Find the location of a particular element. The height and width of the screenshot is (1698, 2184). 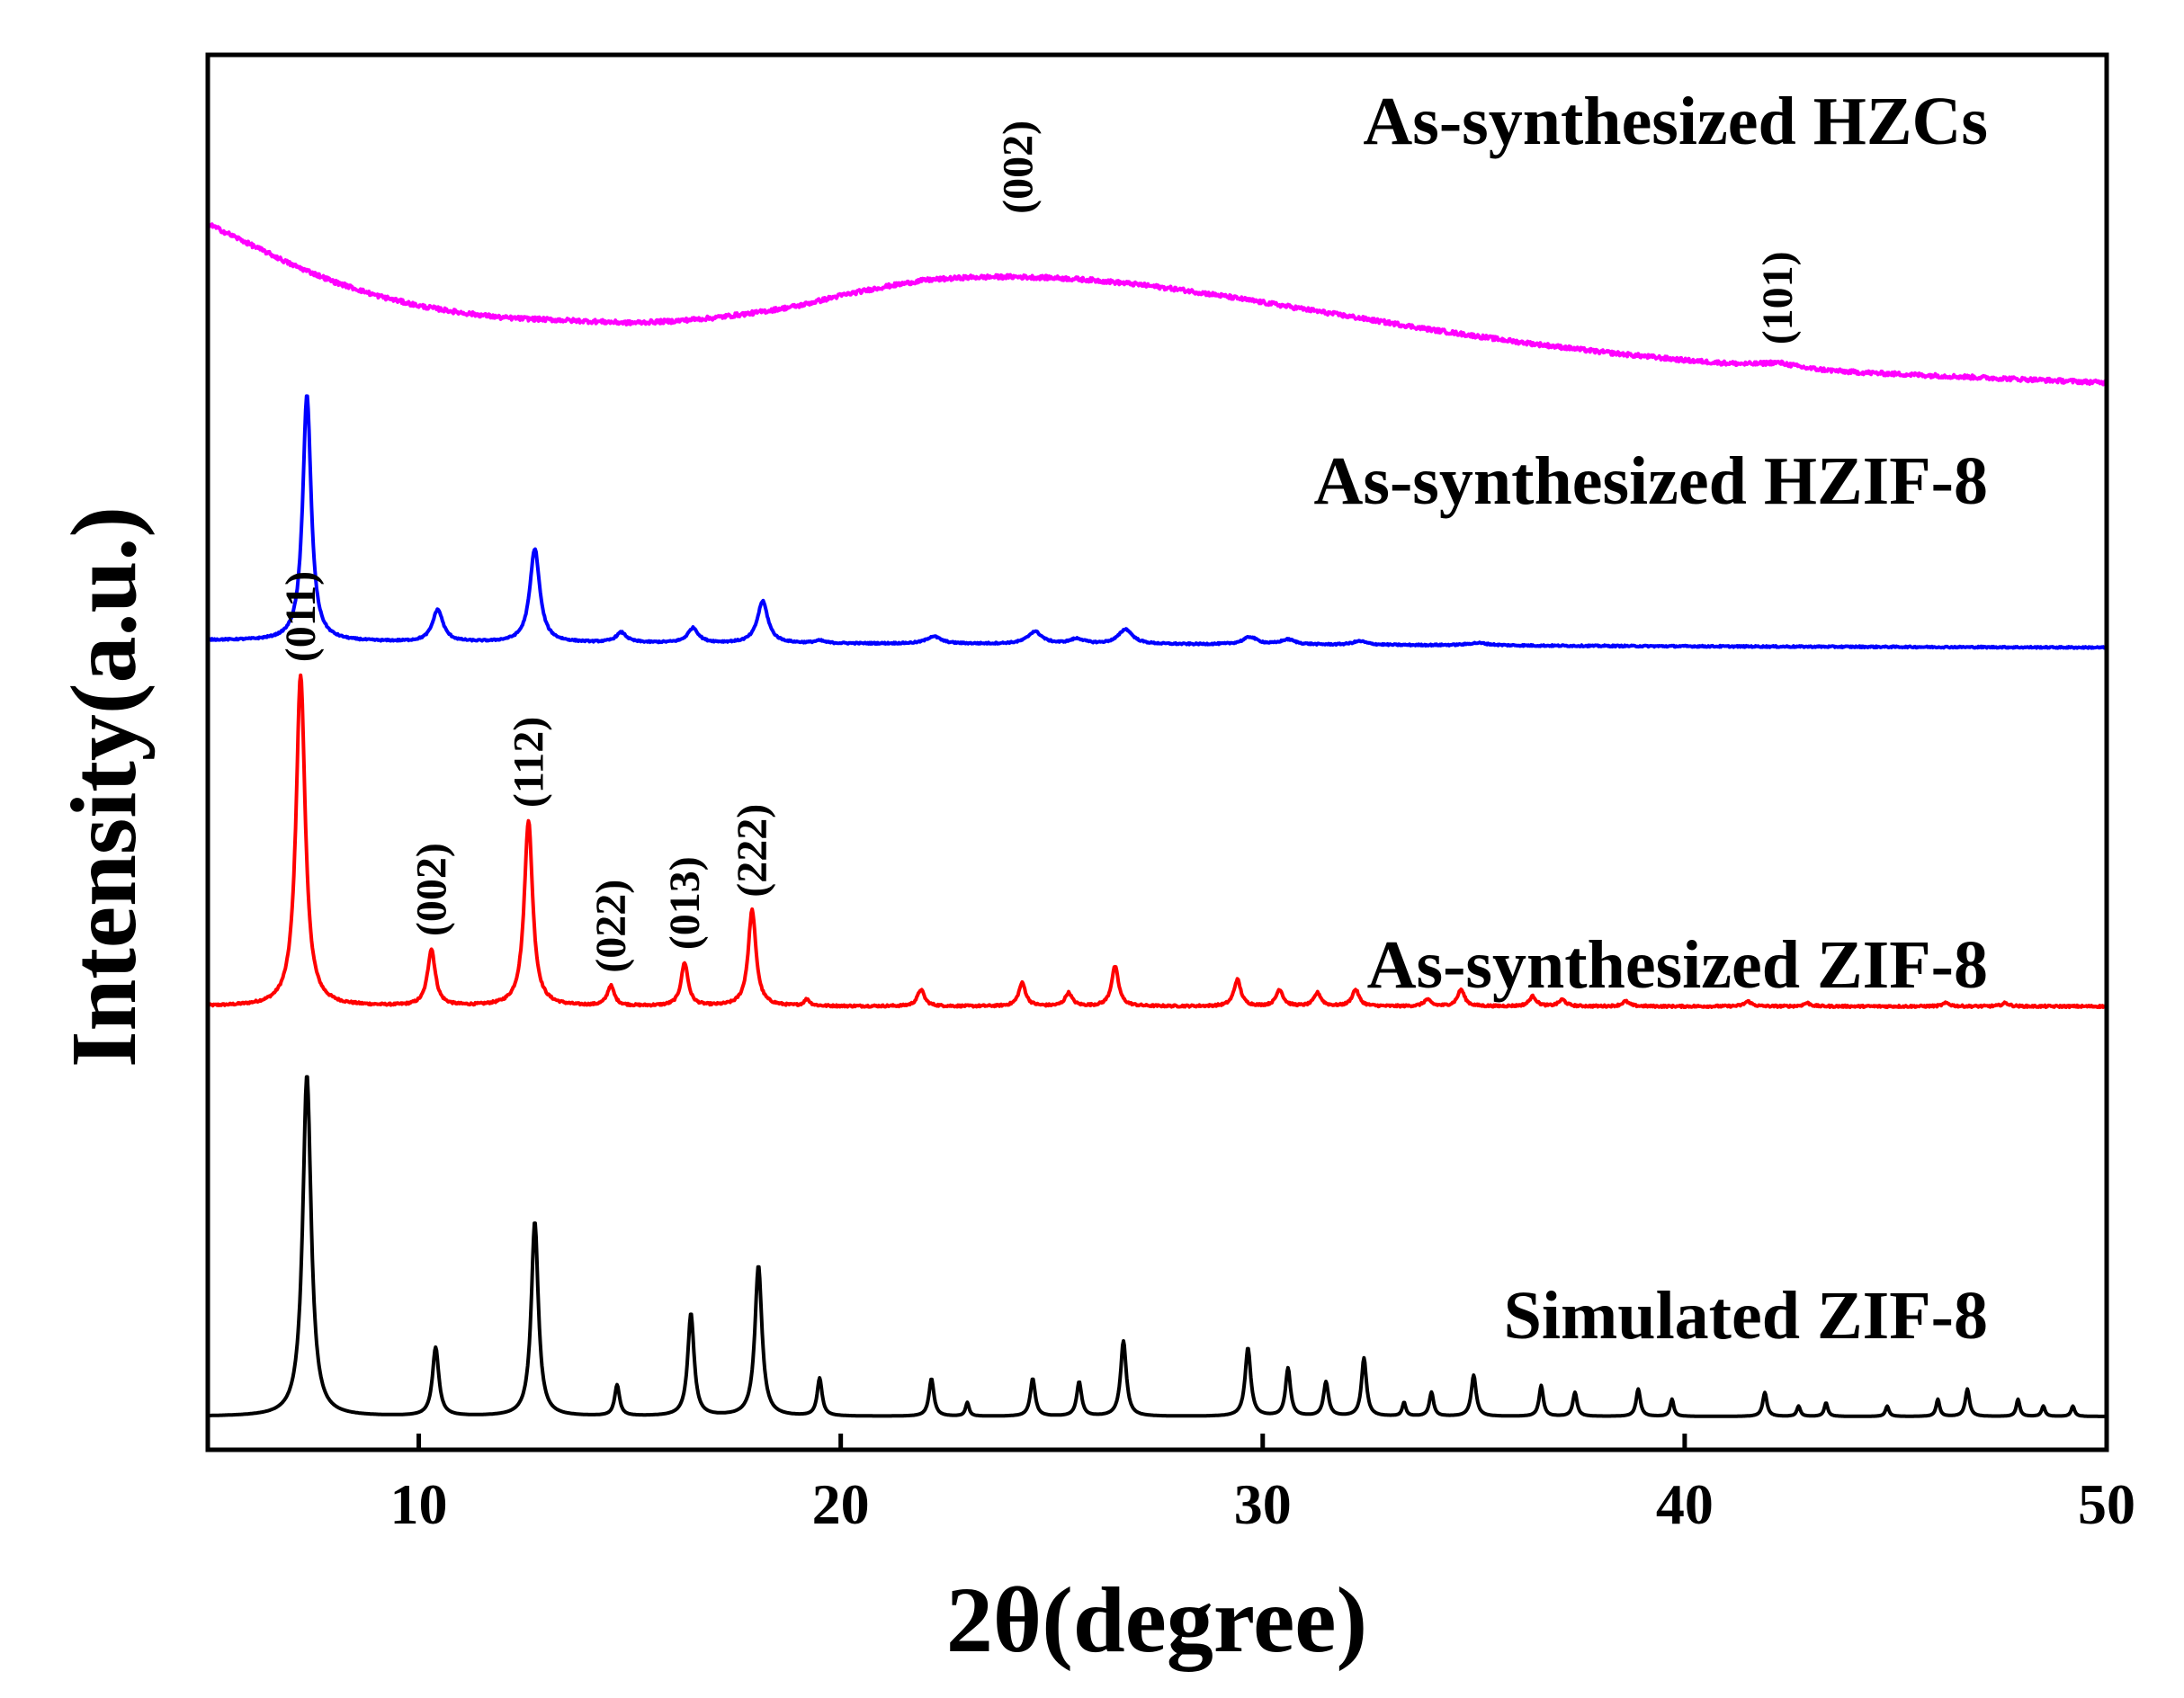

x-tick-label: 50 is located at coordinates (2106, 1504).